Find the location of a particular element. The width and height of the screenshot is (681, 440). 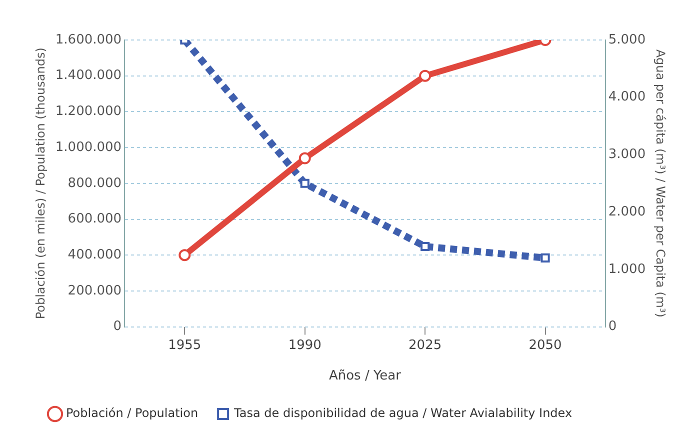

x-tick-label: 1955 is located at coordinates (185, 345).